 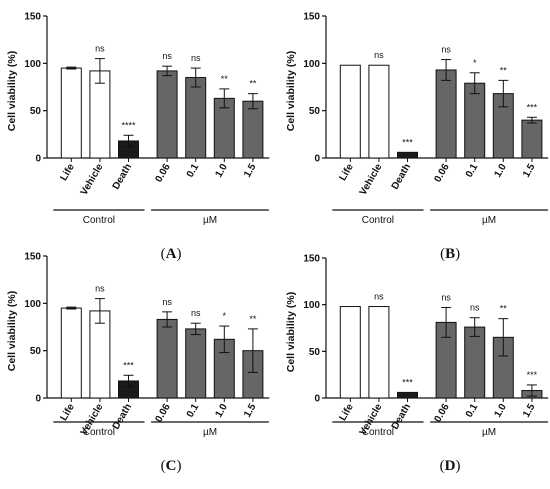 I want to click on panel-letter: (C), so click(x=171, y=466).